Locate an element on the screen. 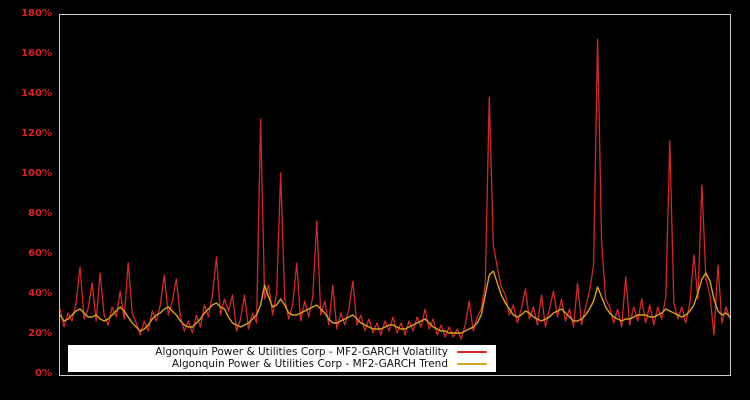 The width and height of the screenshot is (750, 400). y-tick-40: 40% is located at coordinates (40, 293).